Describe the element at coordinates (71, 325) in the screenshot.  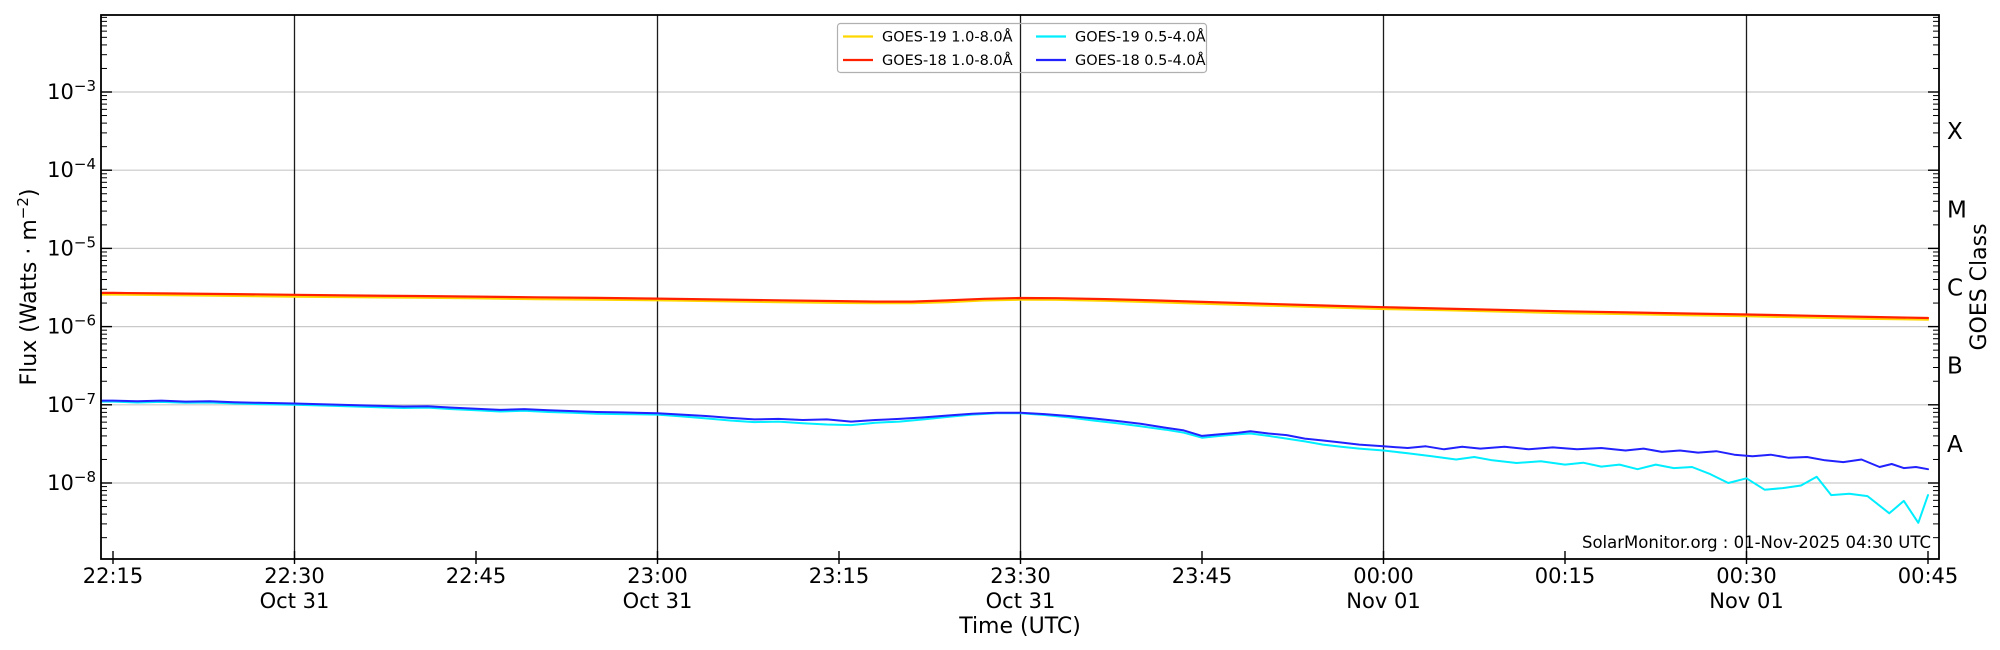
I see `y-tick-label: 10⁻⁶` at that location.